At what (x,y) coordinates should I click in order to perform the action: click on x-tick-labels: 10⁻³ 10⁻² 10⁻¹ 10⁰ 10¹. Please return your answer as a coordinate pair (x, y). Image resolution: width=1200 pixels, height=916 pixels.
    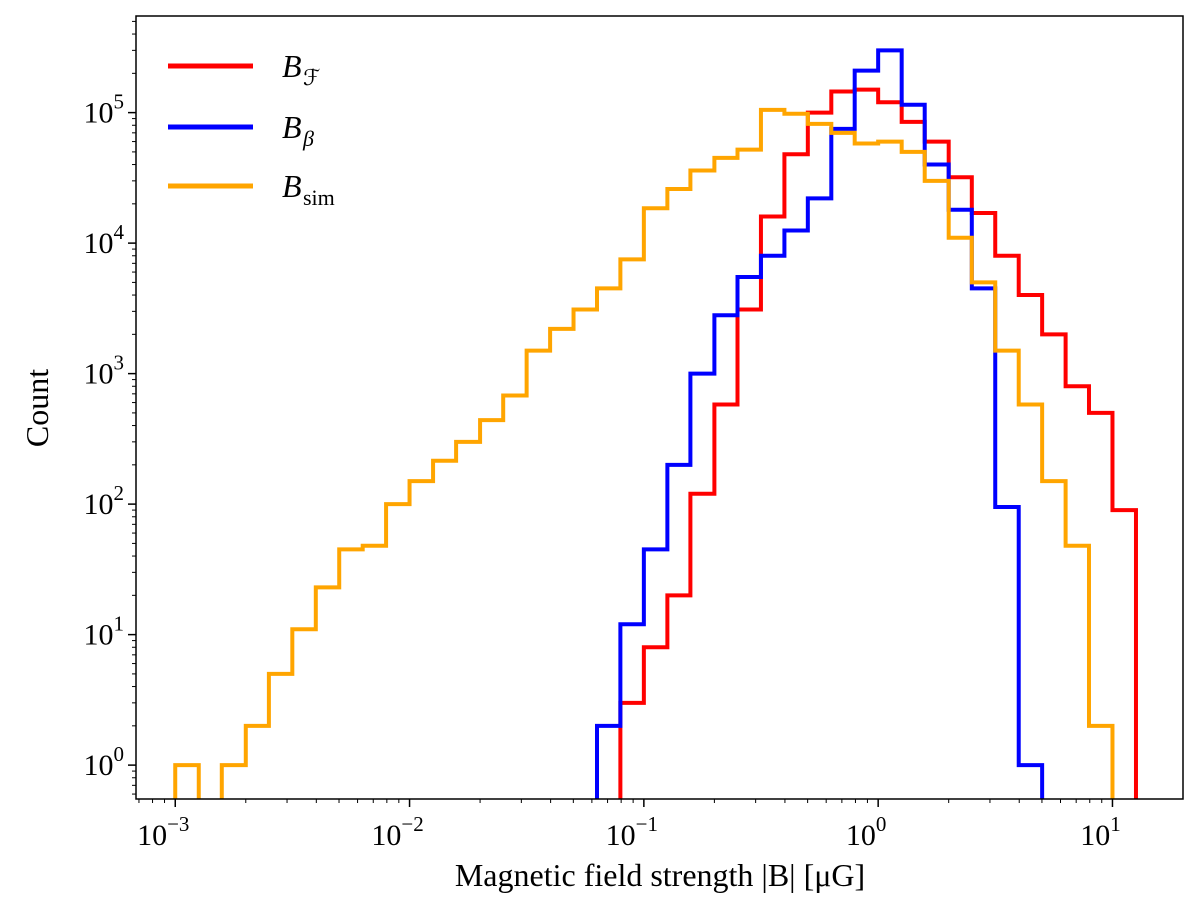
    Looking at the image, I should click on (629, 832).